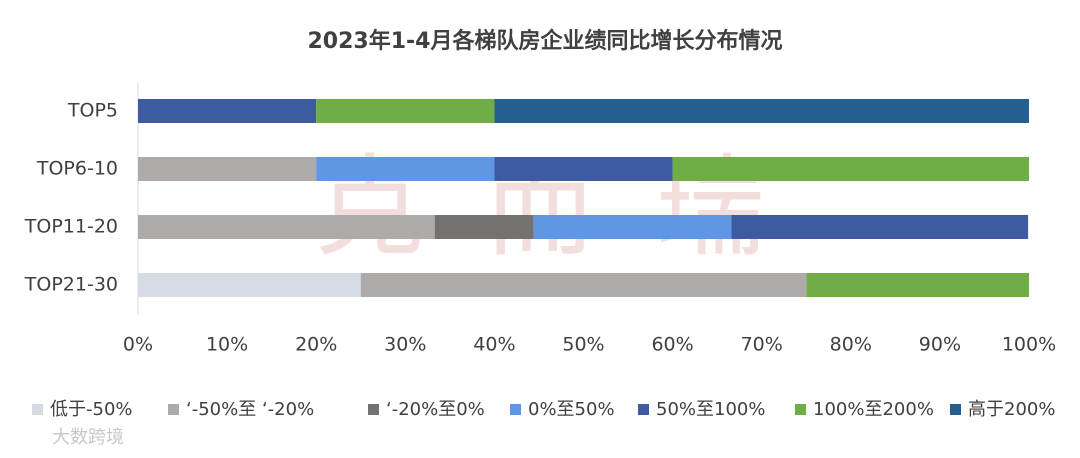  What do you see at coordinates (92, 111) in the screenshot?
I see `y-tick-label: TOP5` at bounding box center [92, 111].